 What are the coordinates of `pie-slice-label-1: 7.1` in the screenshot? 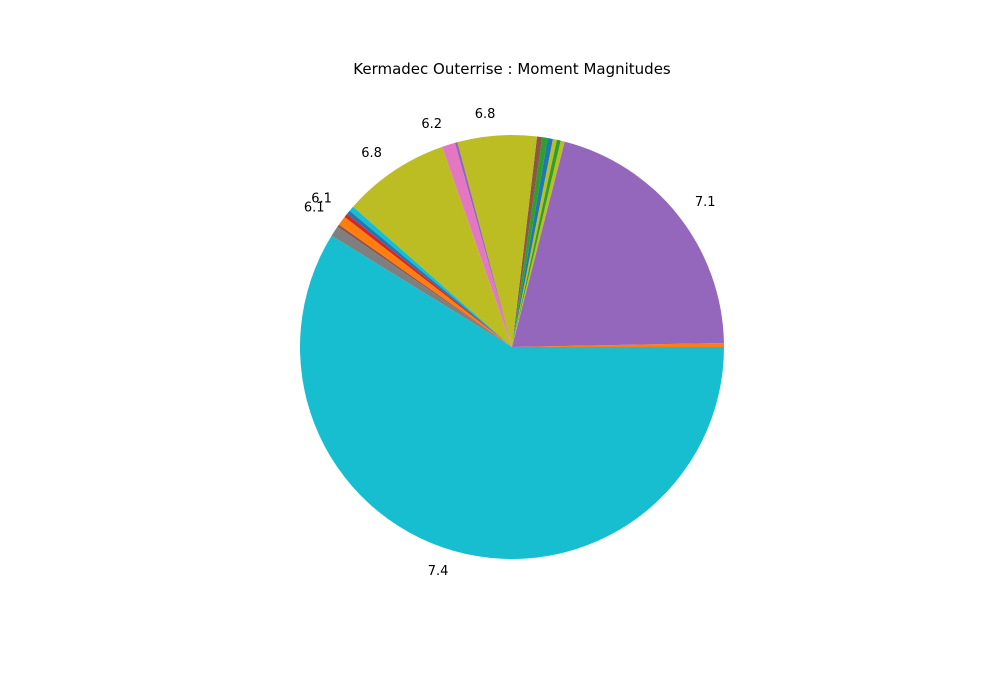 It's located at (705, 202).